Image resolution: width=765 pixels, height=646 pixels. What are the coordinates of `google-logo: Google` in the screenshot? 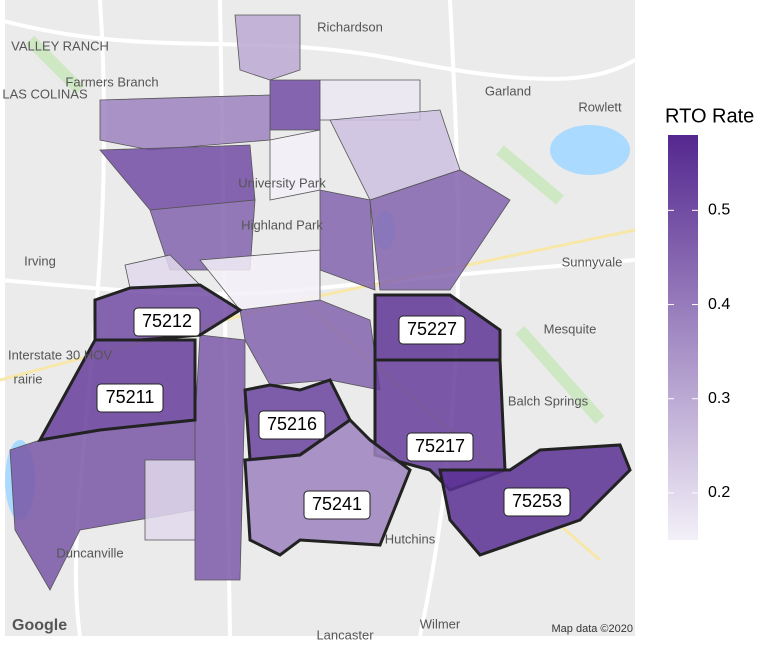 It's located at (39, 625).